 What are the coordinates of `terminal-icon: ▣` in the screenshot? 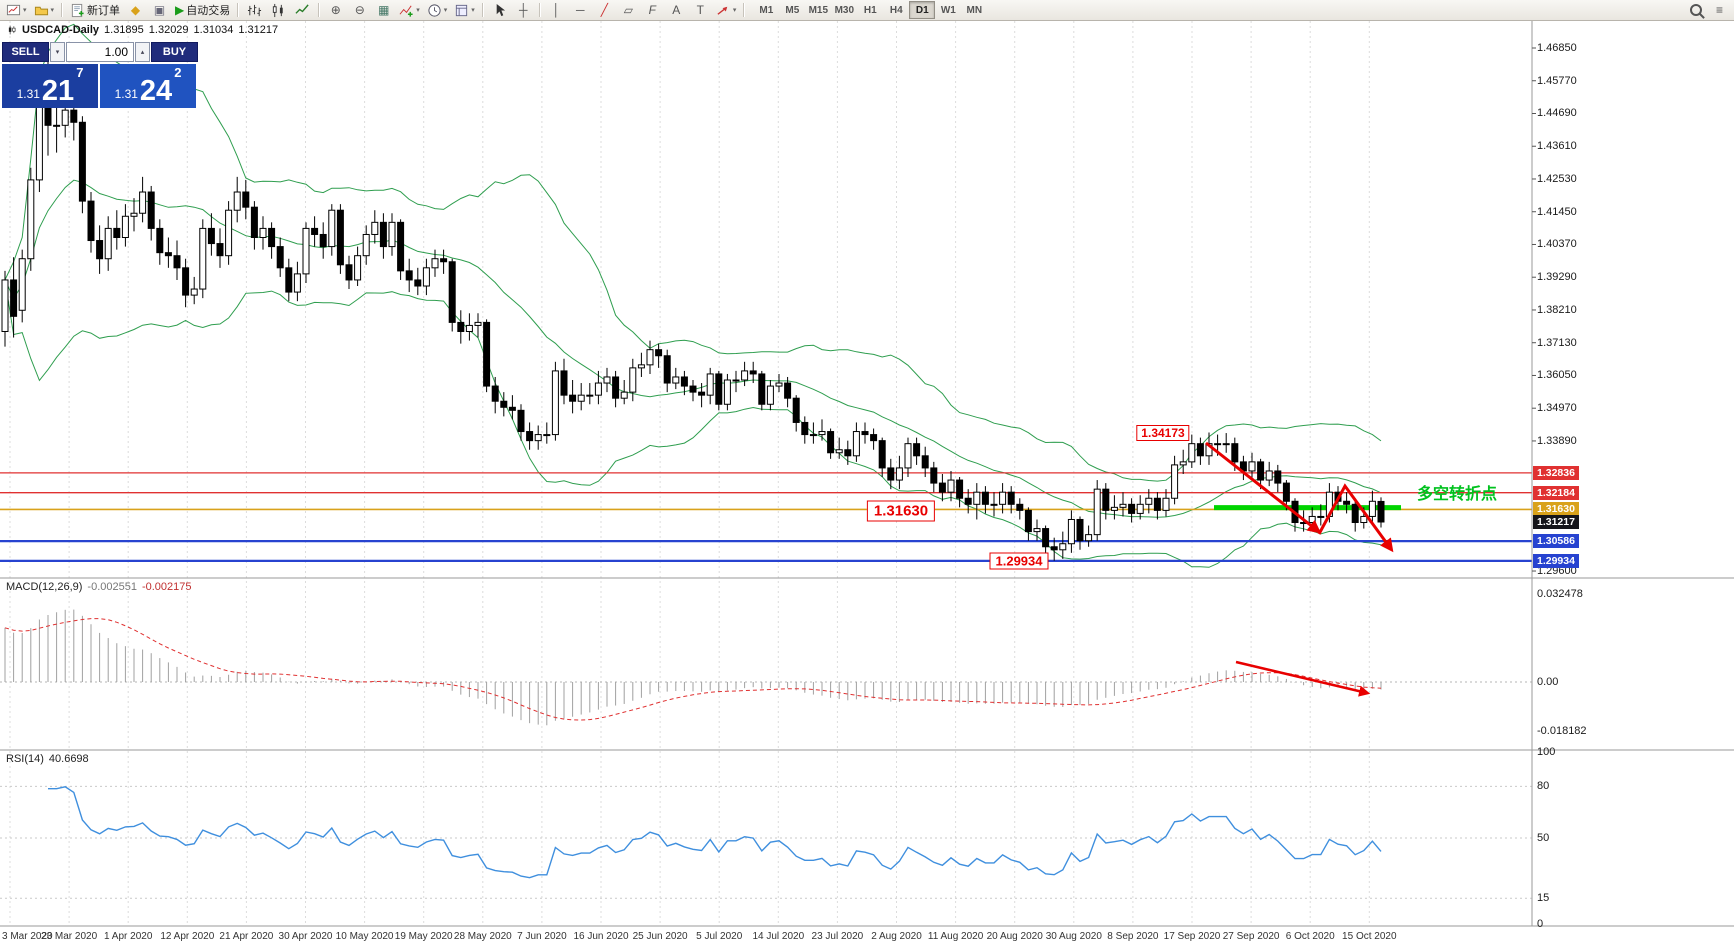 It's located at (159, 10).